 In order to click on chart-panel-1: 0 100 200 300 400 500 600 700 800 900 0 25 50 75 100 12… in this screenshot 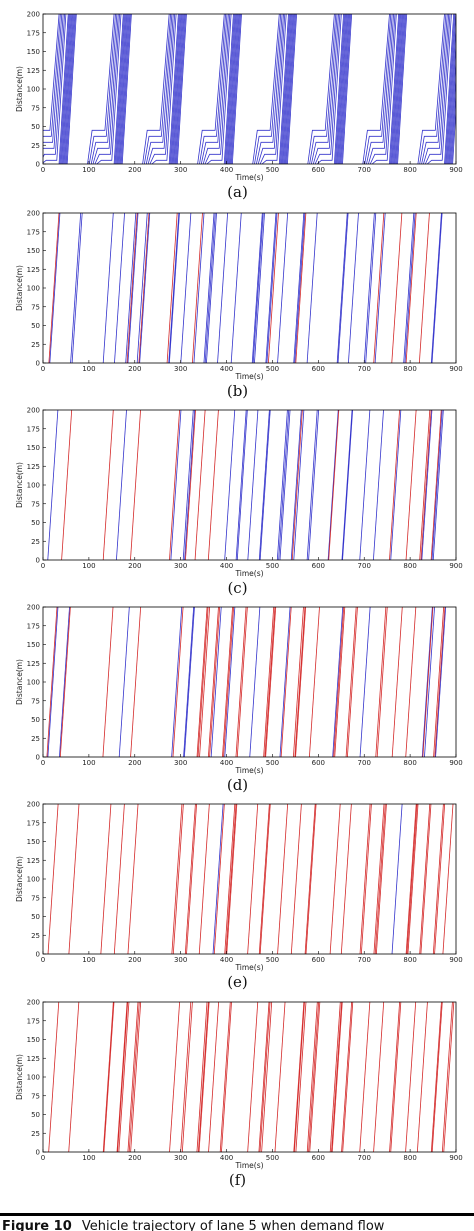, I will do `click(239, 106)`.